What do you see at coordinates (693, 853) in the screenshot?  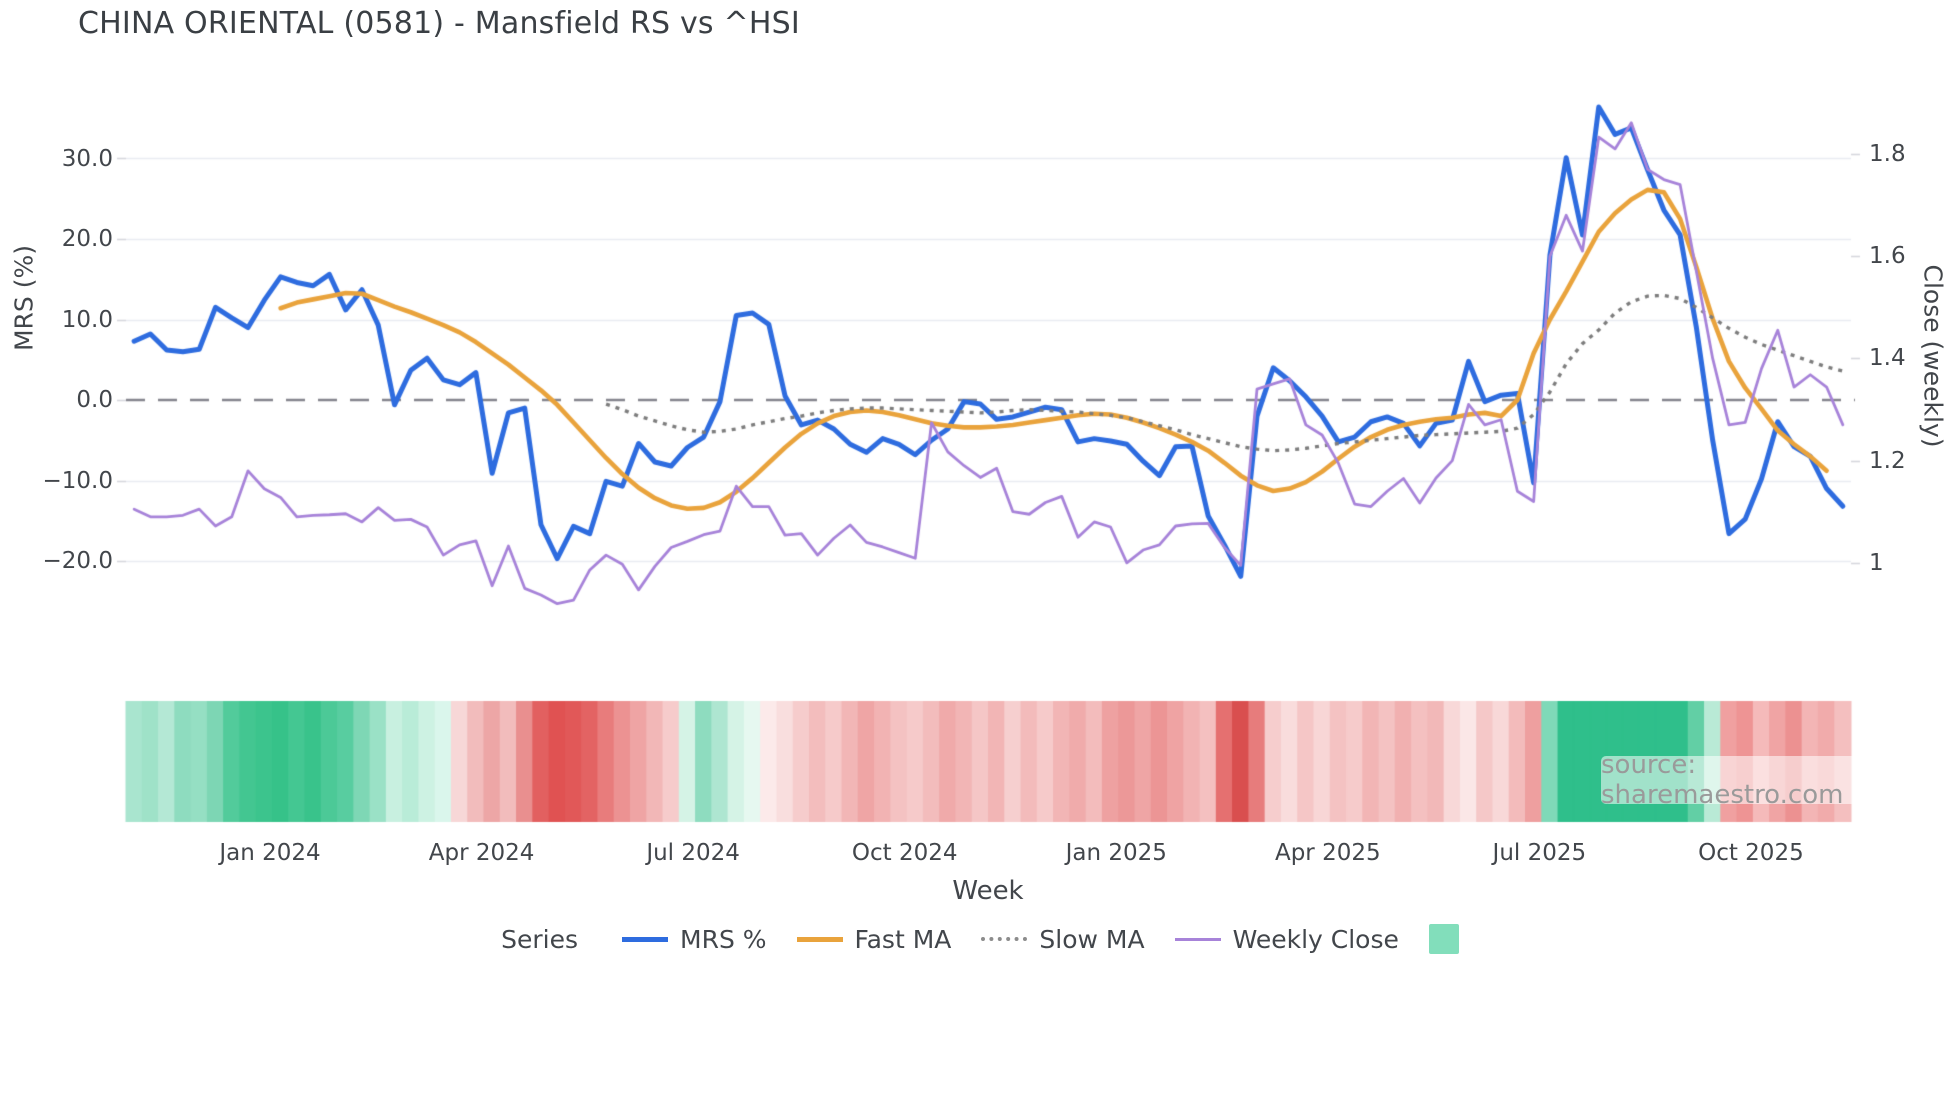 I see `x-tick-label: Jul 2024` at bounding box center [693, 853].